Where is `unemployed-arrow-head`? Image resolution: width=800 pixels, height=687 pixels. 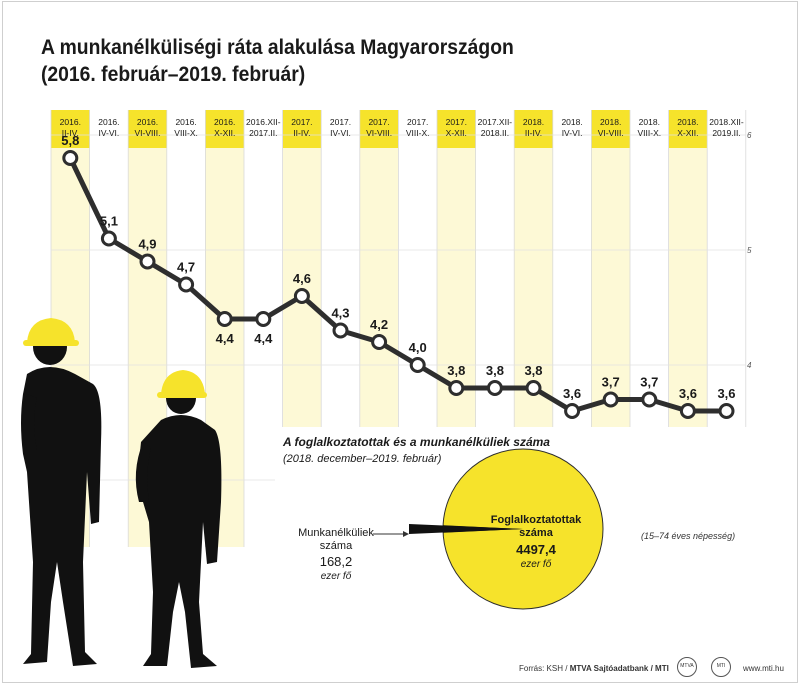 unemployed-arrow-head is located at coordinates (406, 534).